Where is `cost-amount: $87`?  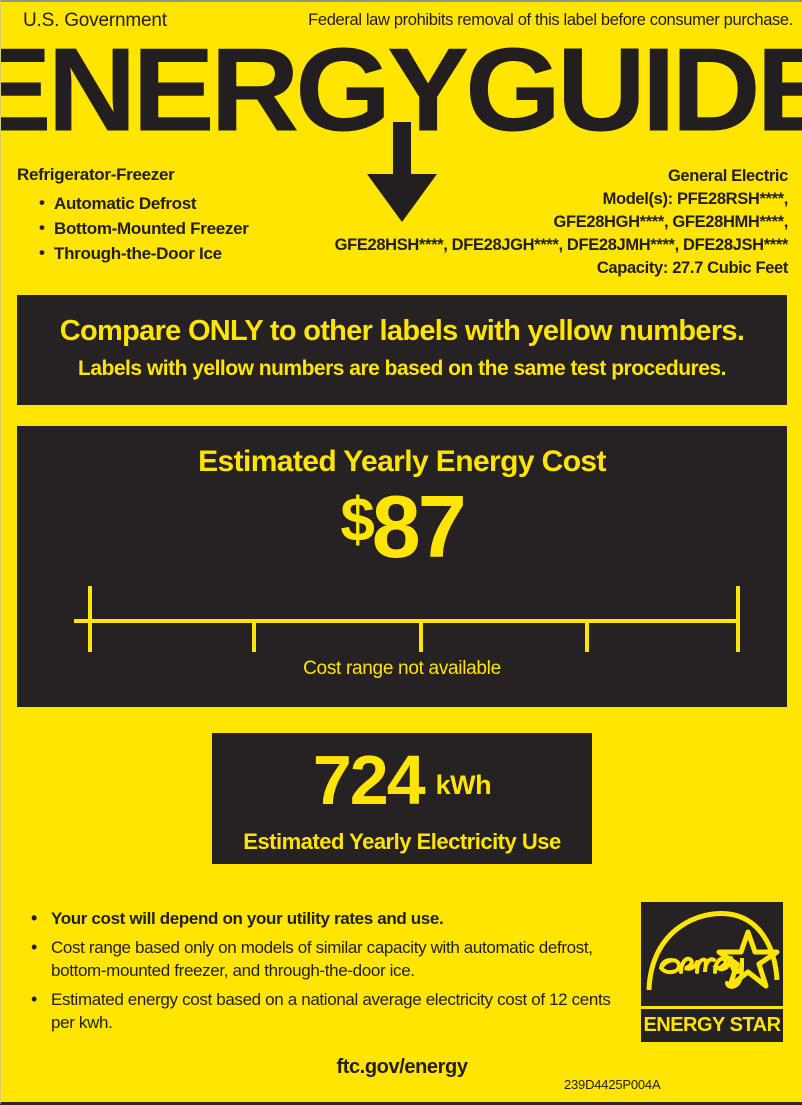
cost-amount: $87 is located at coordinates (402, 527).